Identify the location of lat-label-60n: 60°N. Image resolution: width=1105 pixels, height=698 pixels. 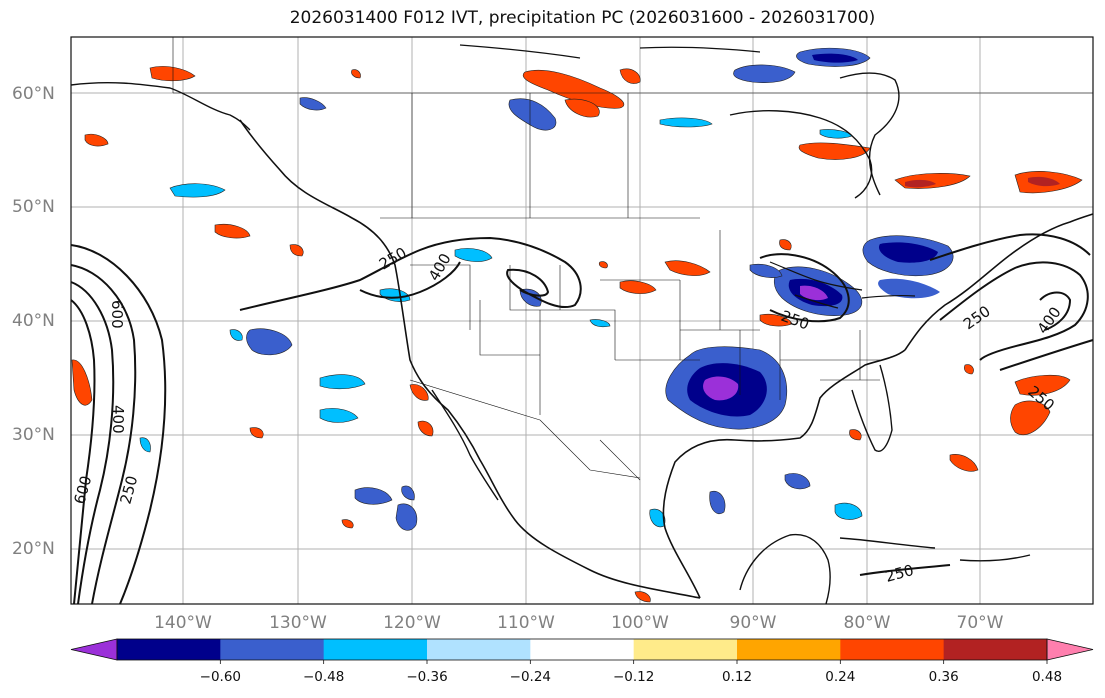
(33, 94).